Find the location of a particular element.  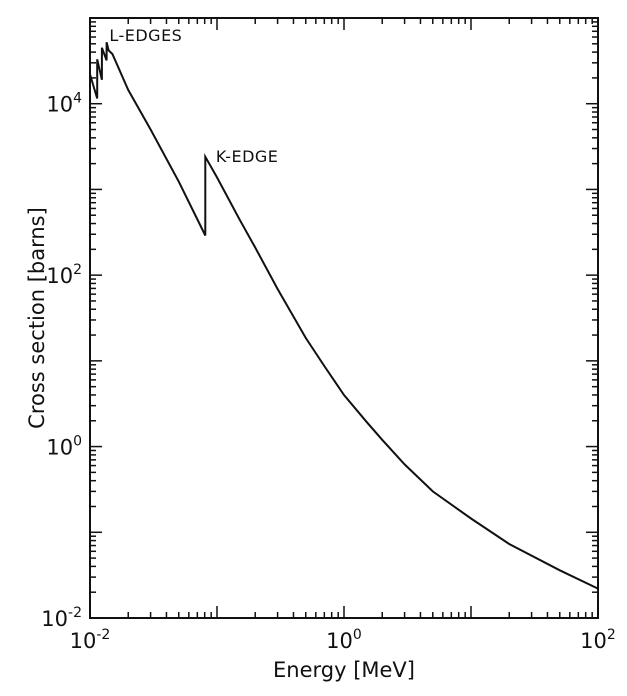

x-tick-label: 100 is located at coordinates (344, 640).